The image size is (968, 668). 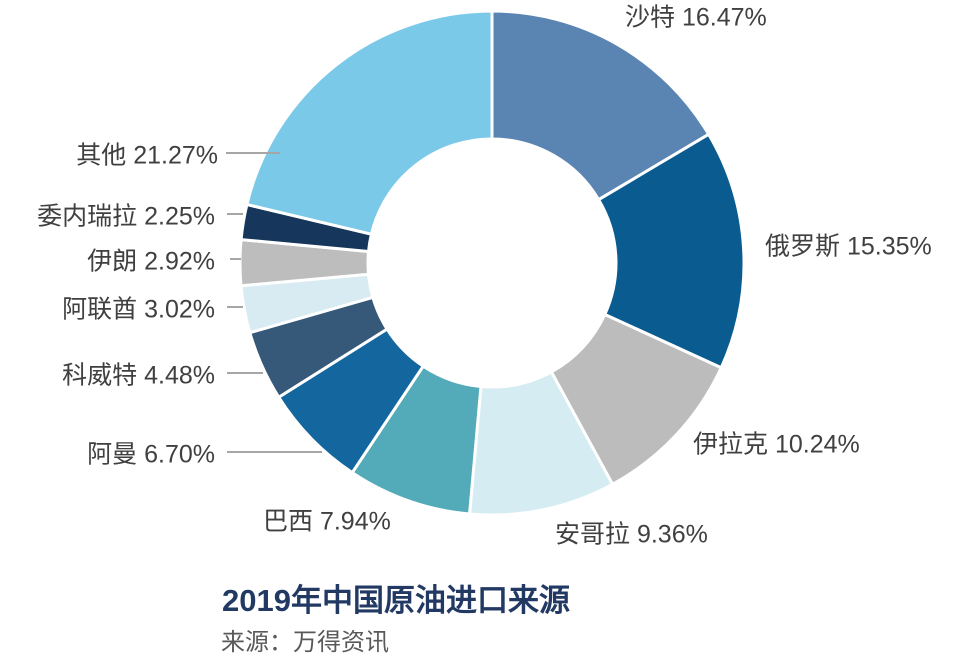 I want to click on slice-label-other: 其他 21.27%, so click(x=147, y=155).